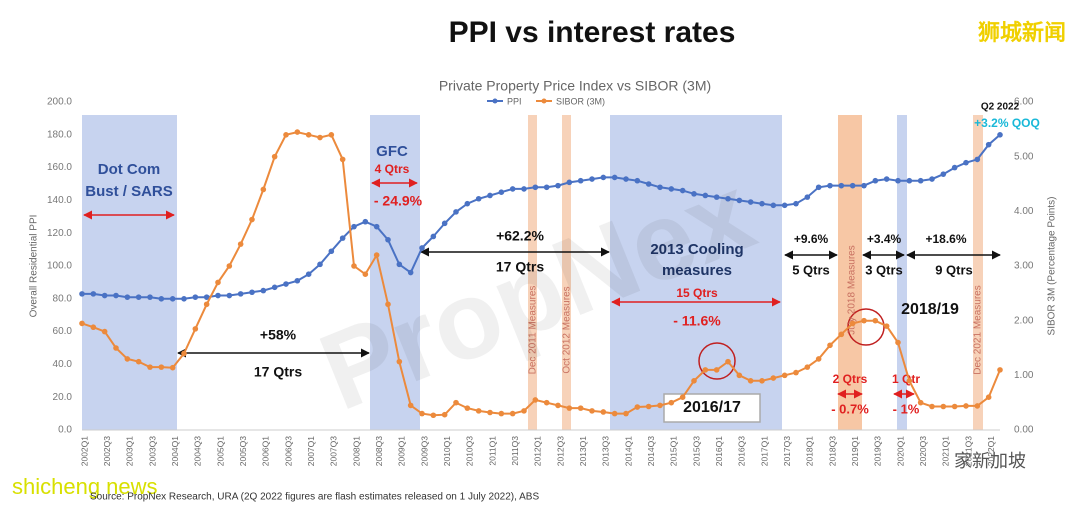 The height and width of the screenshot is (508, 1080). I want to click on y2-axis-label: SIBOR 3M (Percentage Points), so click(1052, 266).